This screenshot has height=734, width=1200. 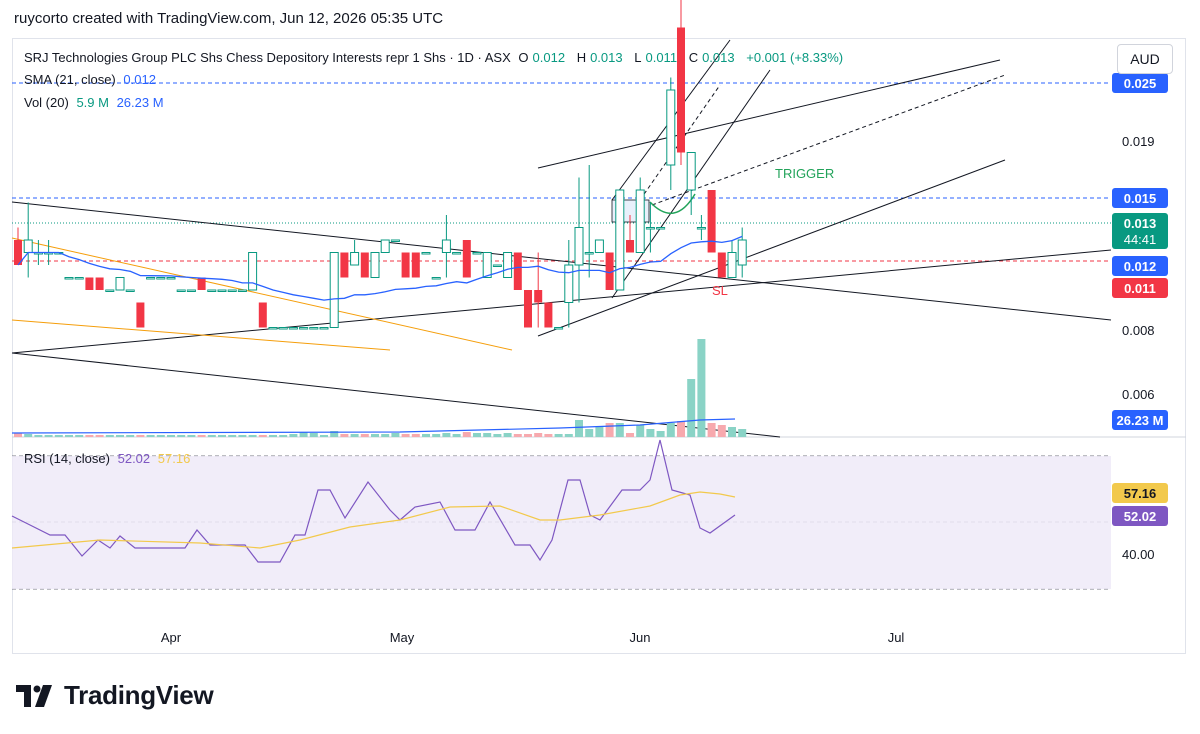 I want to click on low-value: 0.011, so click(x=661, y=57).